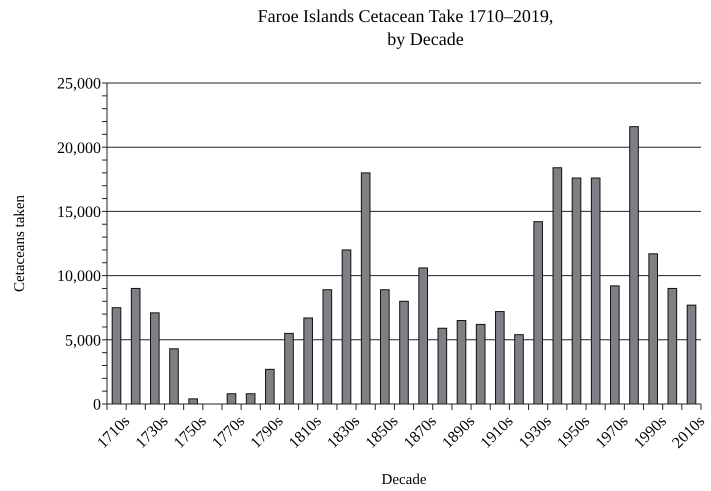  Describe the element at coordinates (79, 212) in the screenshot. I see `y-tick-label: 15,000` at that location.